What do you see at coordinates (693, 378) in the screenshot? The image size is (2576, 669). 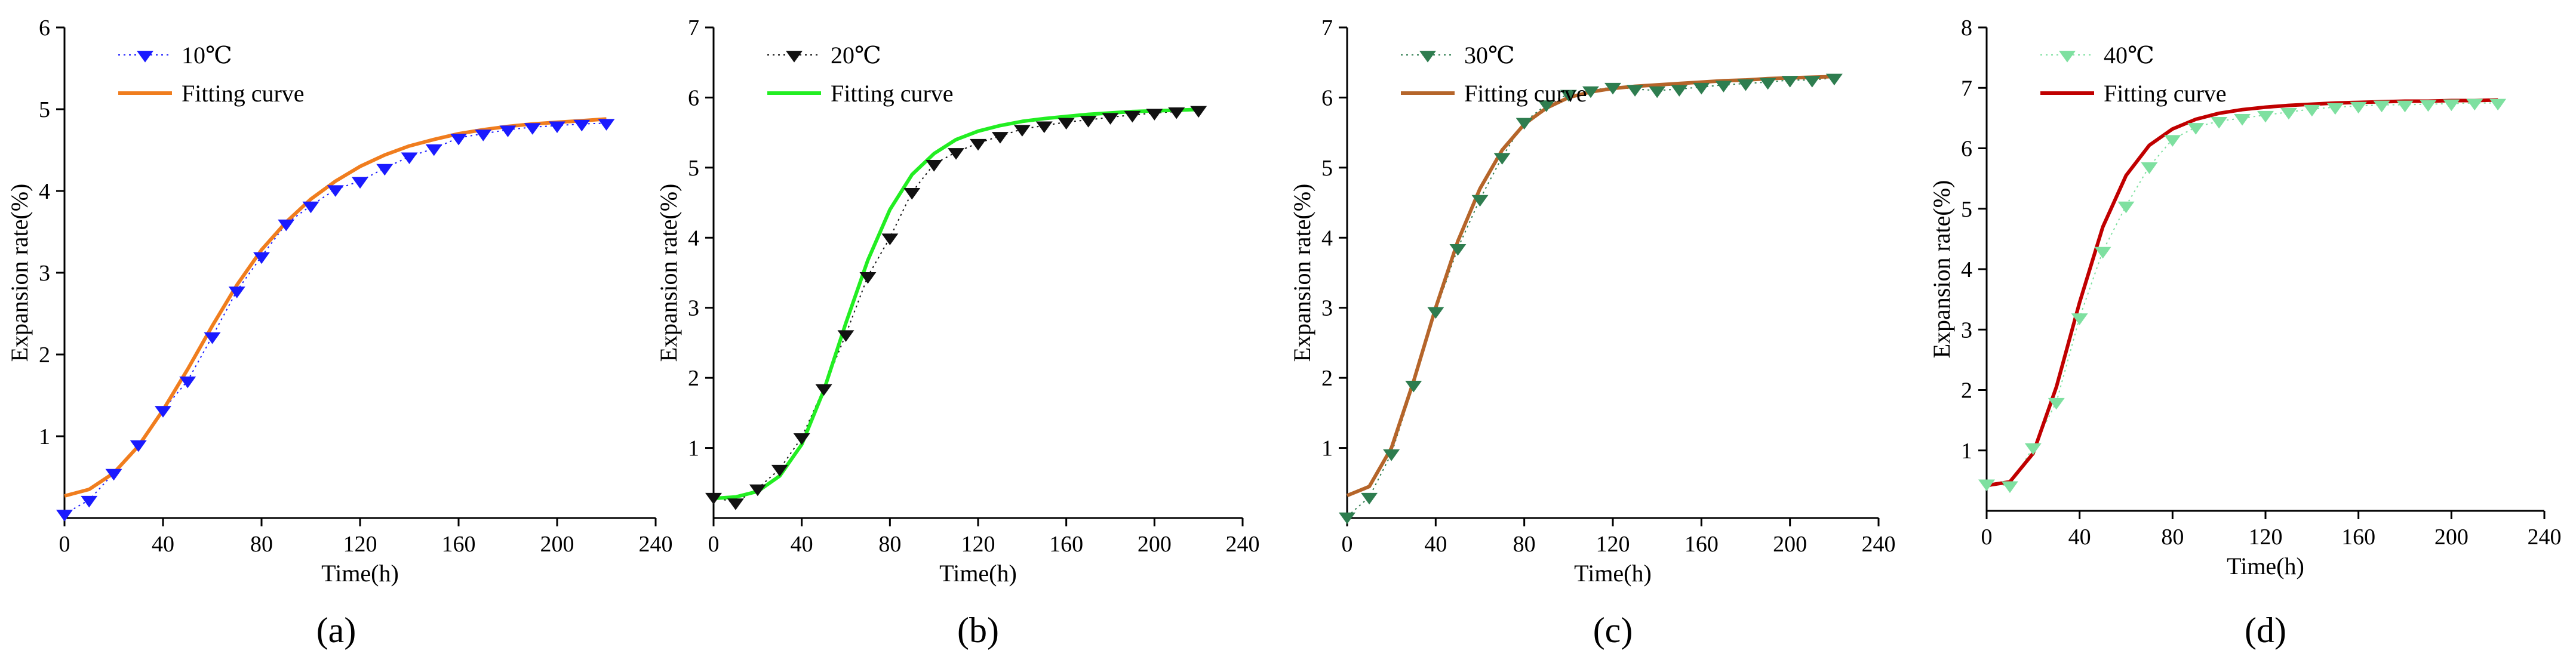 I see `y-tick-label: 2` at bounding box center [693, 378].